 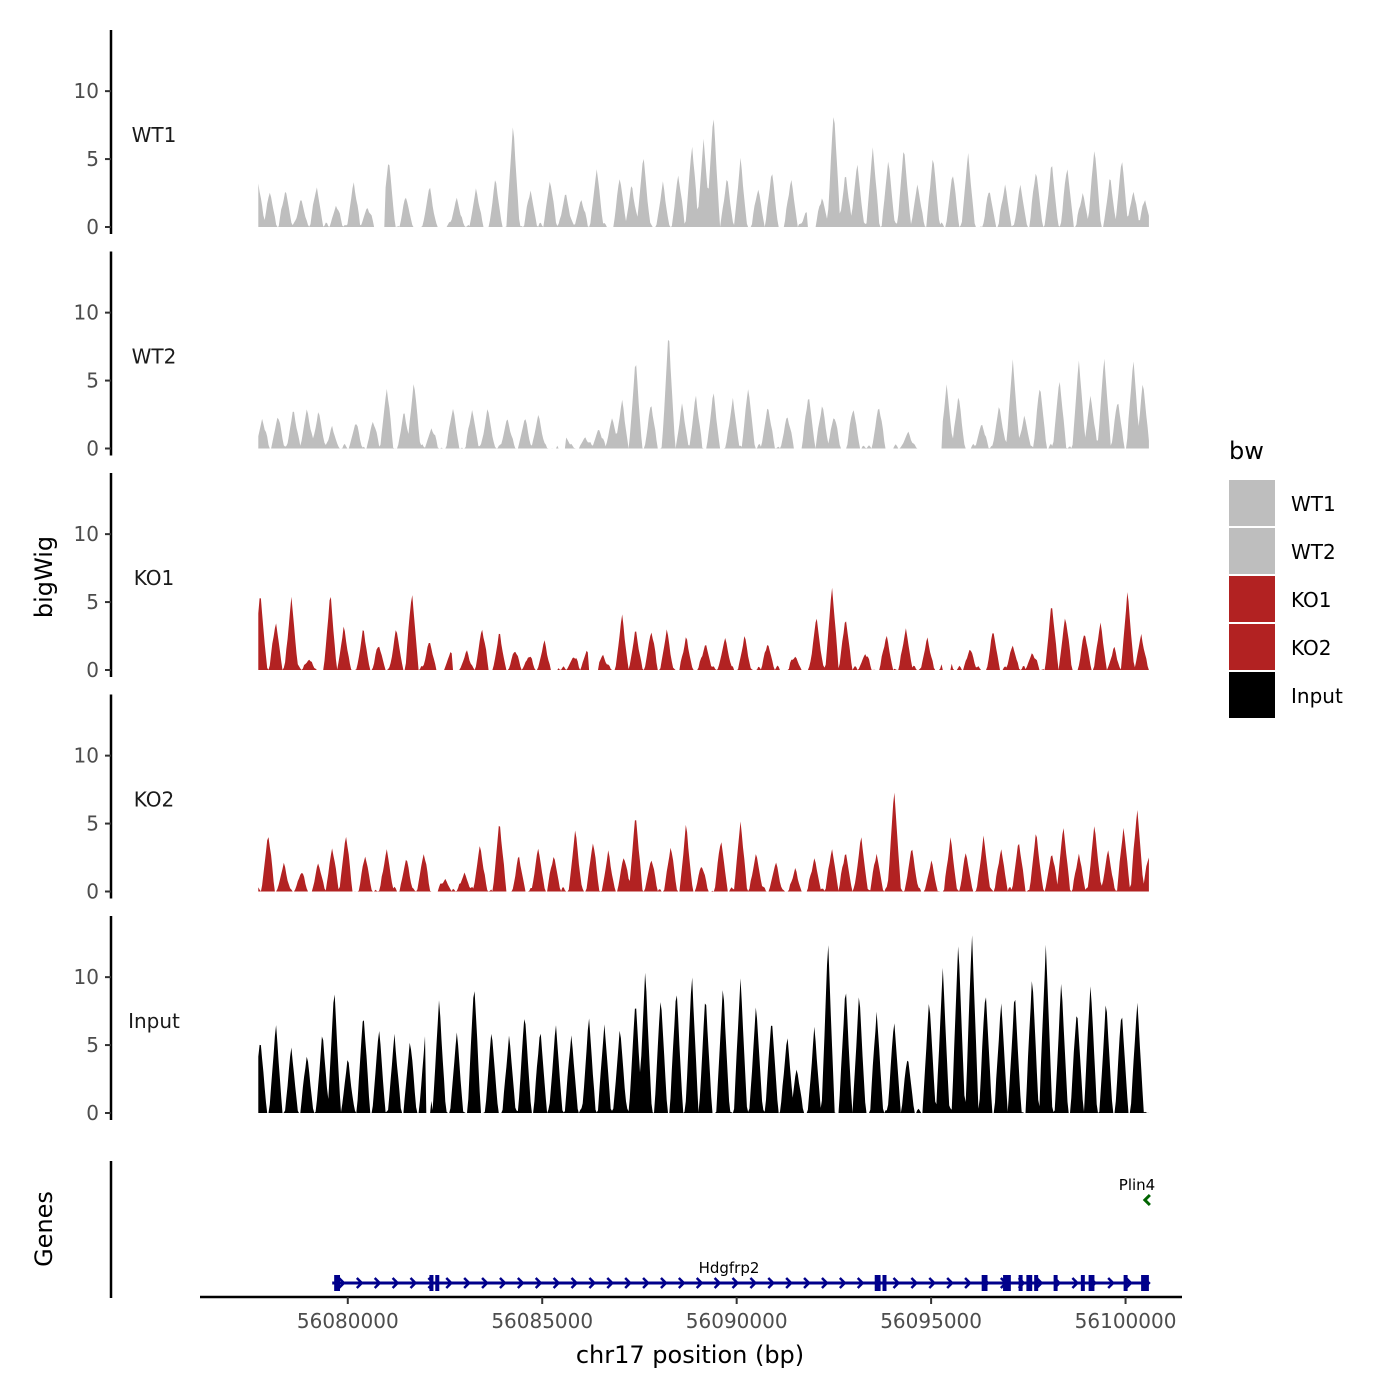 What do you see at coordinates (1317, 696) in the screenshot?
I see `legend-label: Input` at bounding box center [1317, 696].